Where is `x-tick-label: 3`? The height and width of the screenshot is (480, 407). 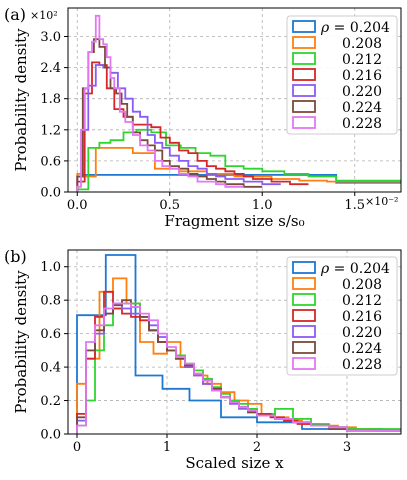 x-tick-label: 3 is located at coordinates (347, 447).